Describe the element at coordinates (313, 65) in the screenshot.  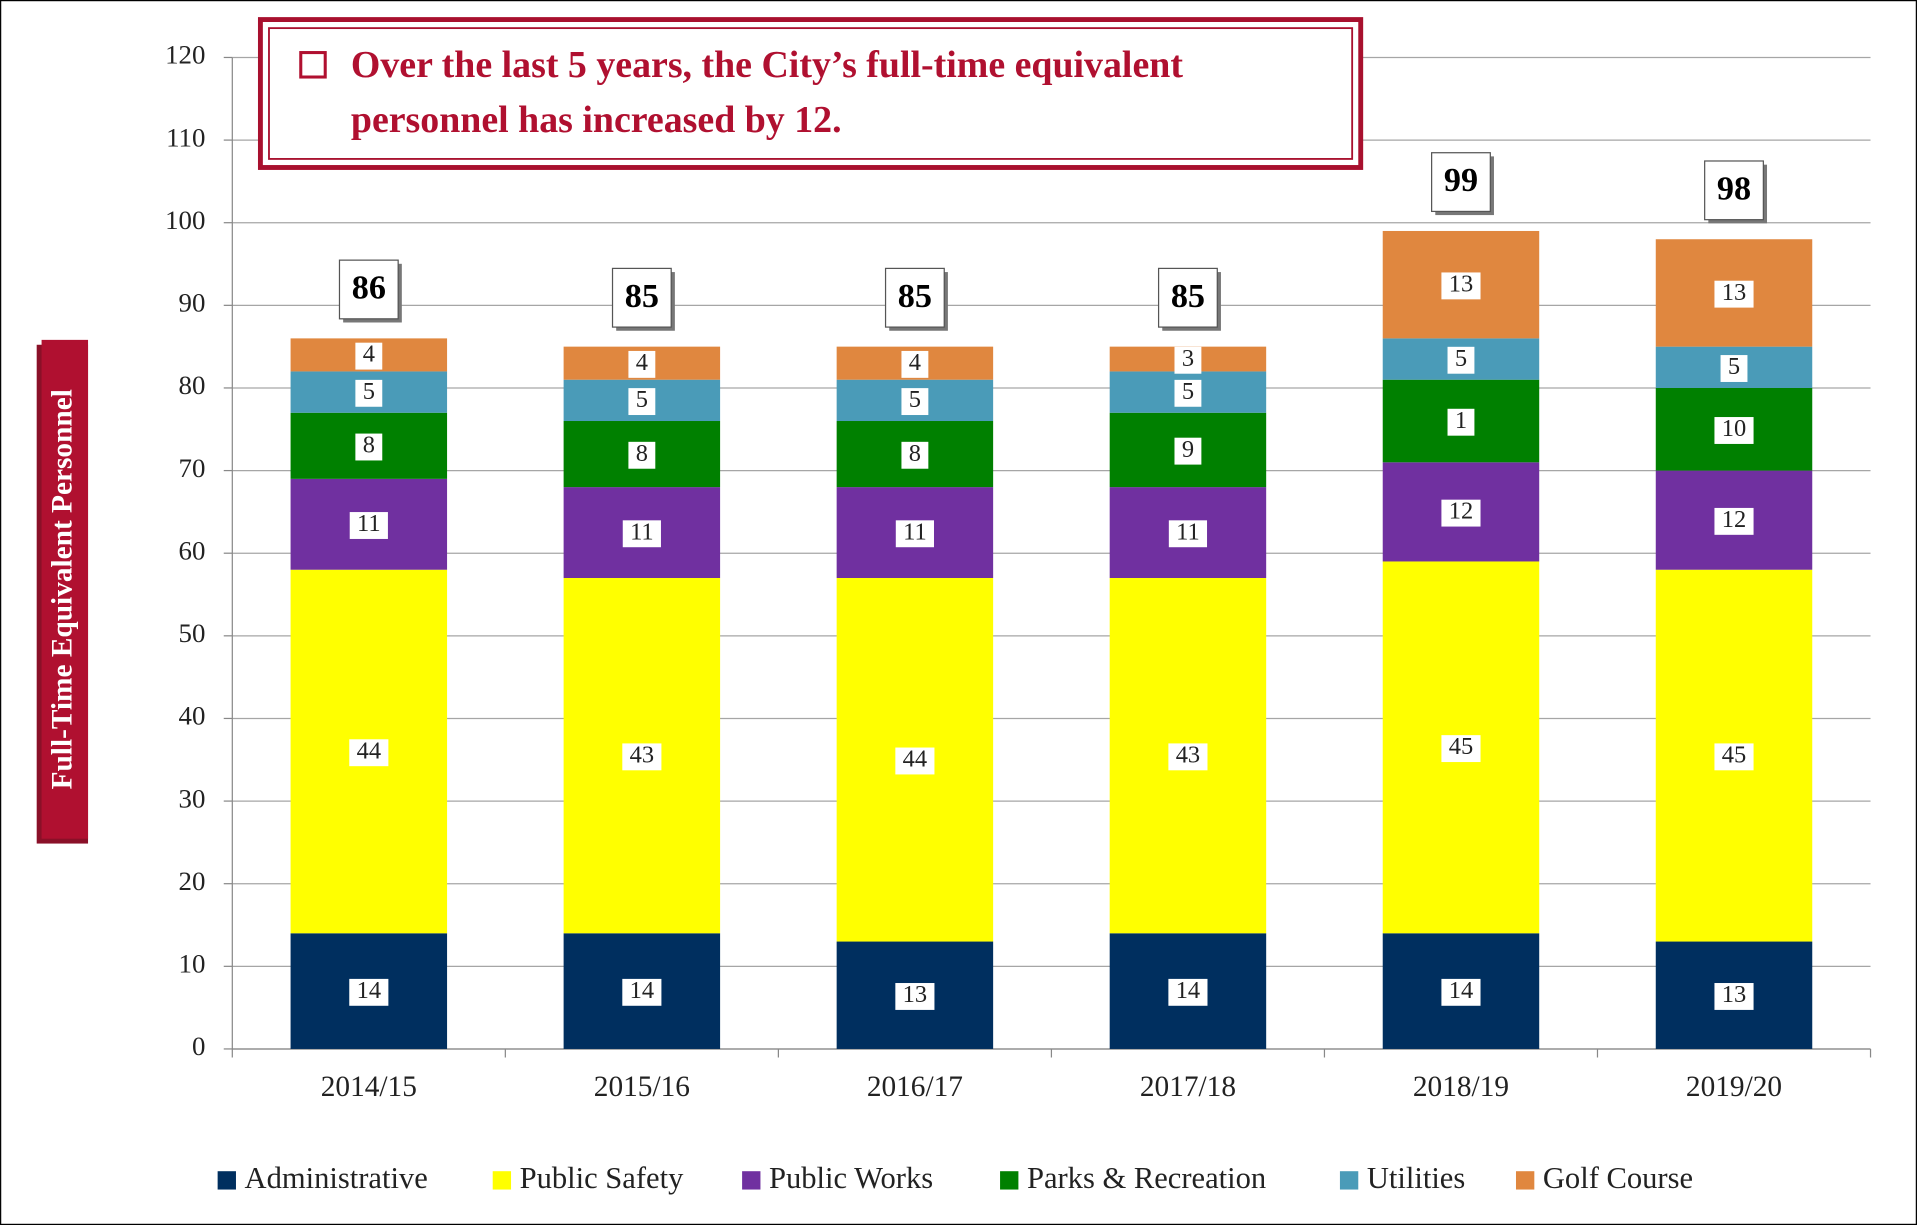
I see `checkbox` at that location.